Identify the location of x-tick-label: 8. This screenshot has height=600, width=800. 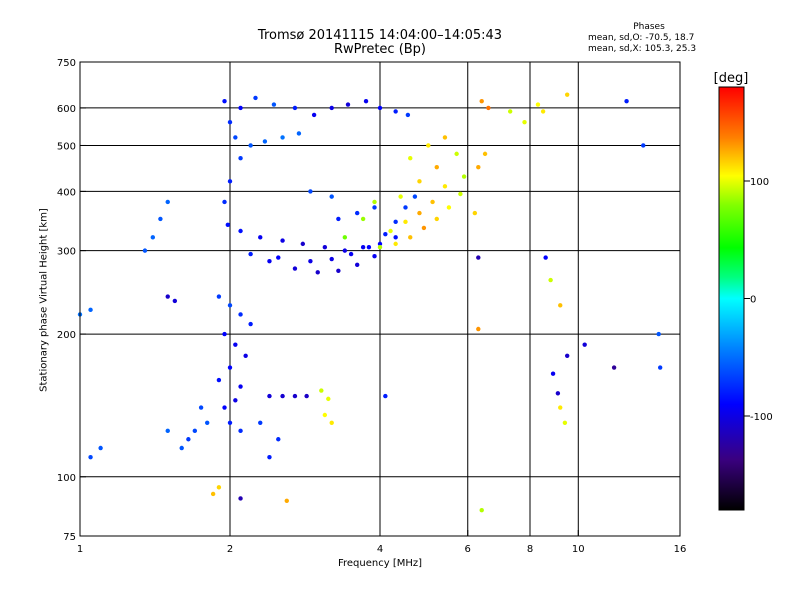
(530, 549).